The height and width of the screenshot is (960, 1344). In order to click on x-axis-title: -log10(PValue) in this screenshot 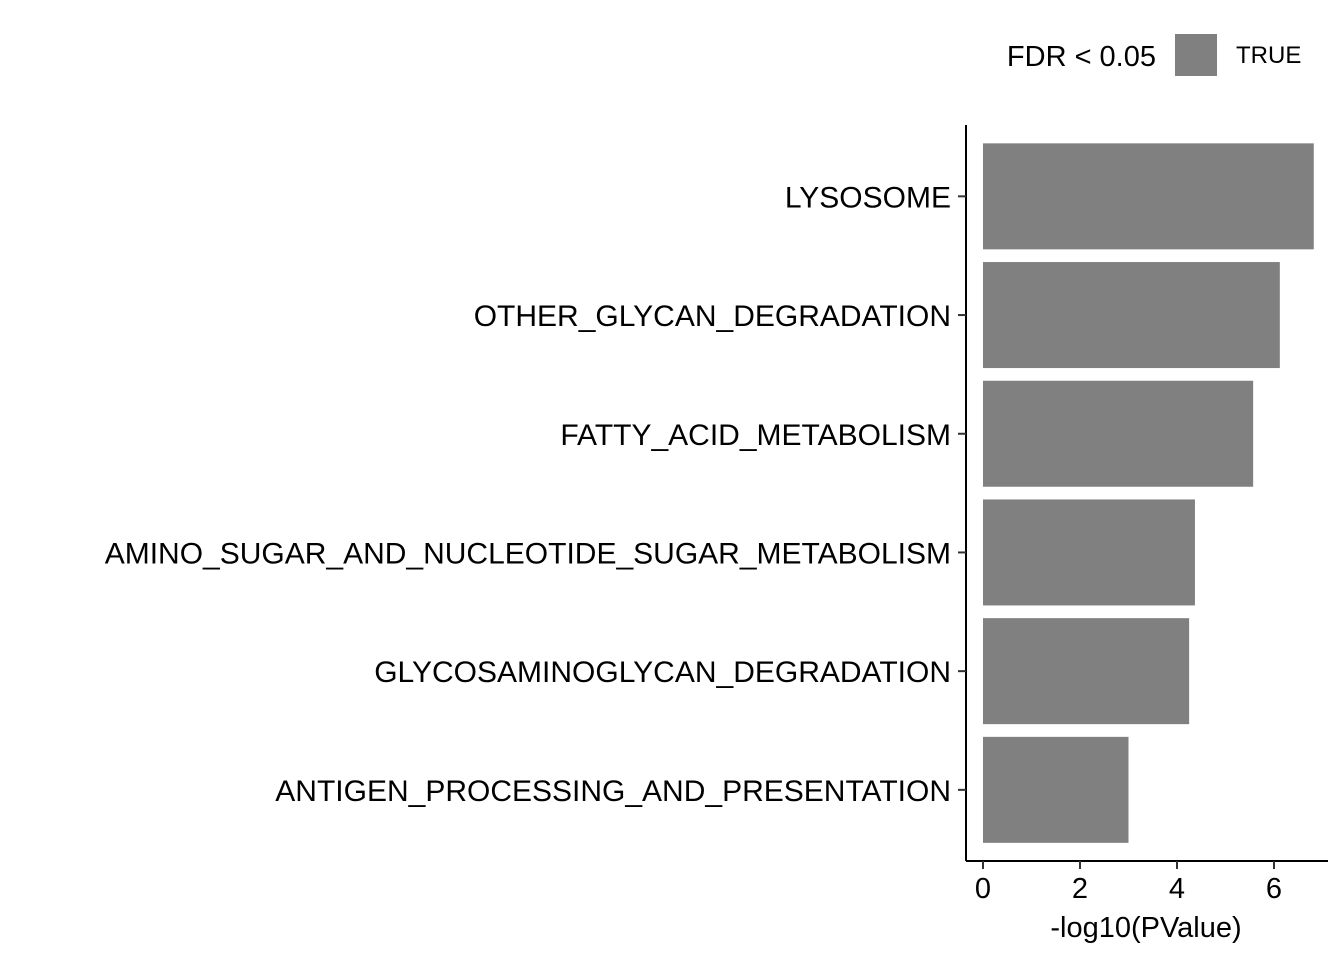, I will do `click(1145, 928)`.